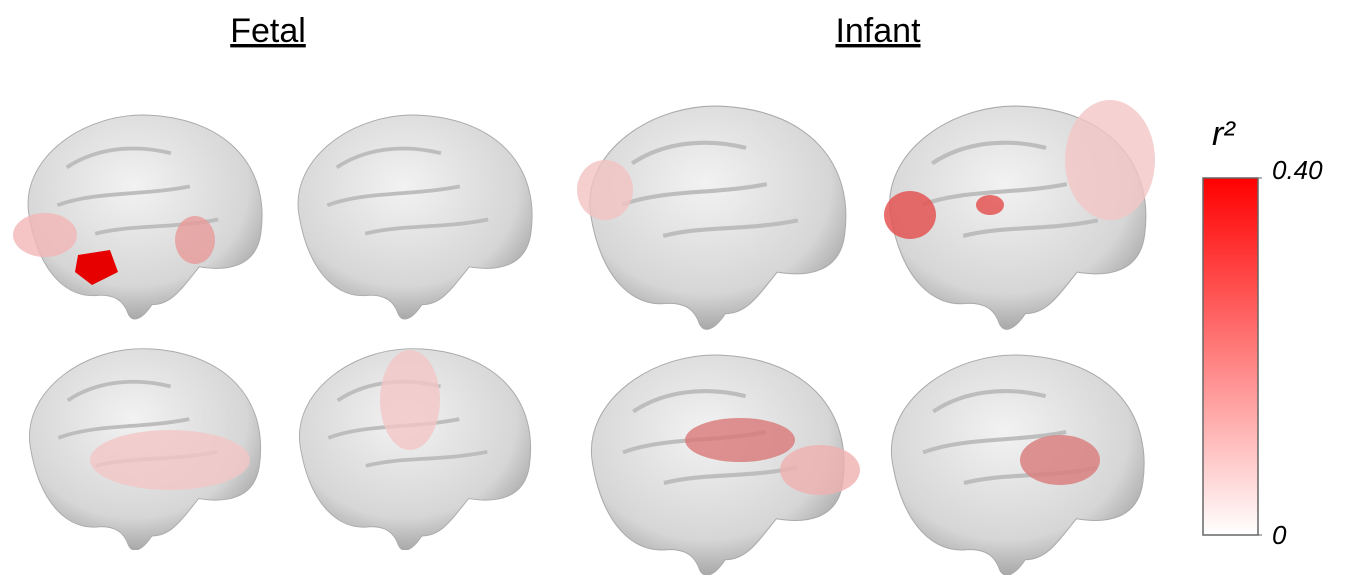 The image size is (1346, 581). I want to click on colorbar-ticks: 0.40 0, so click(1290, 352).